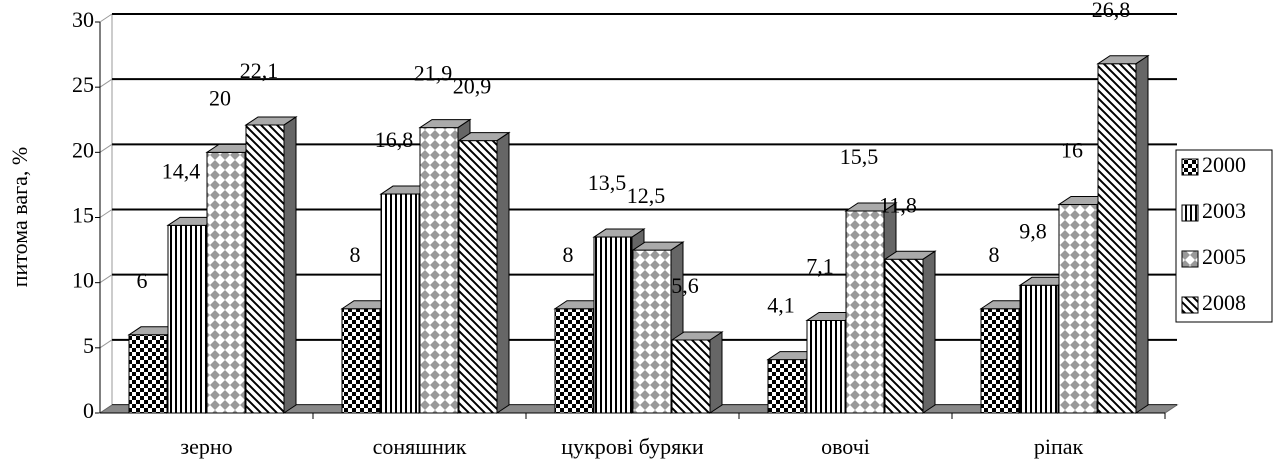  I want to click on y-tick-label: 20, so click(83, 149).